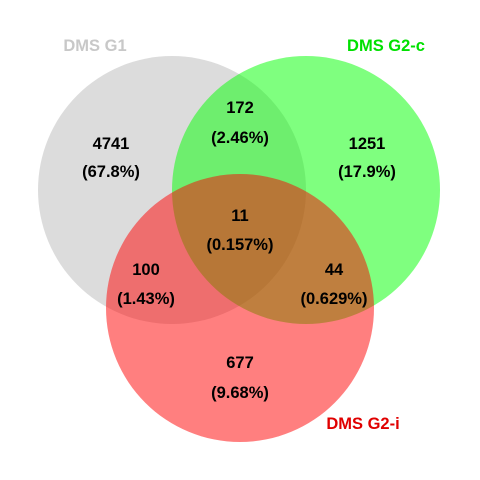 Image resolution: width=480 pixels, height=480 pixels. Describe the element at coordinates (239, 216) in the screenshot. I see `region-all-three-count: 11` at that location.